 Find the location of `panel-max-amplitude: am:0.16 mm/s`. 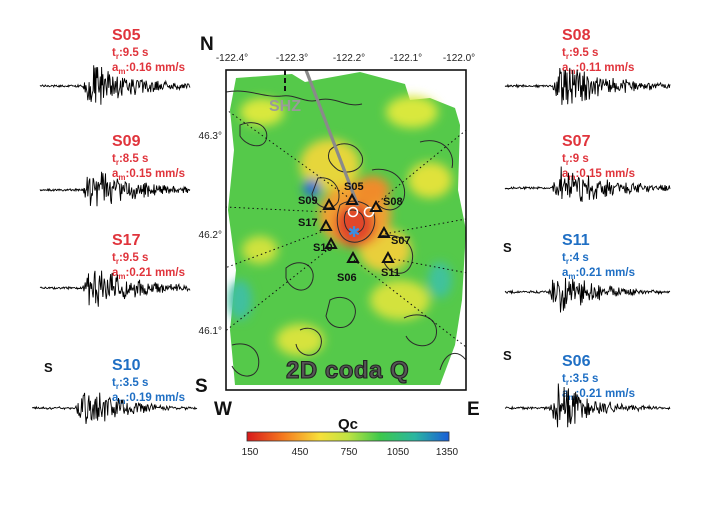

panel-max-amplitude: am:0.16 mm/s is located at coordinates (148, 69).